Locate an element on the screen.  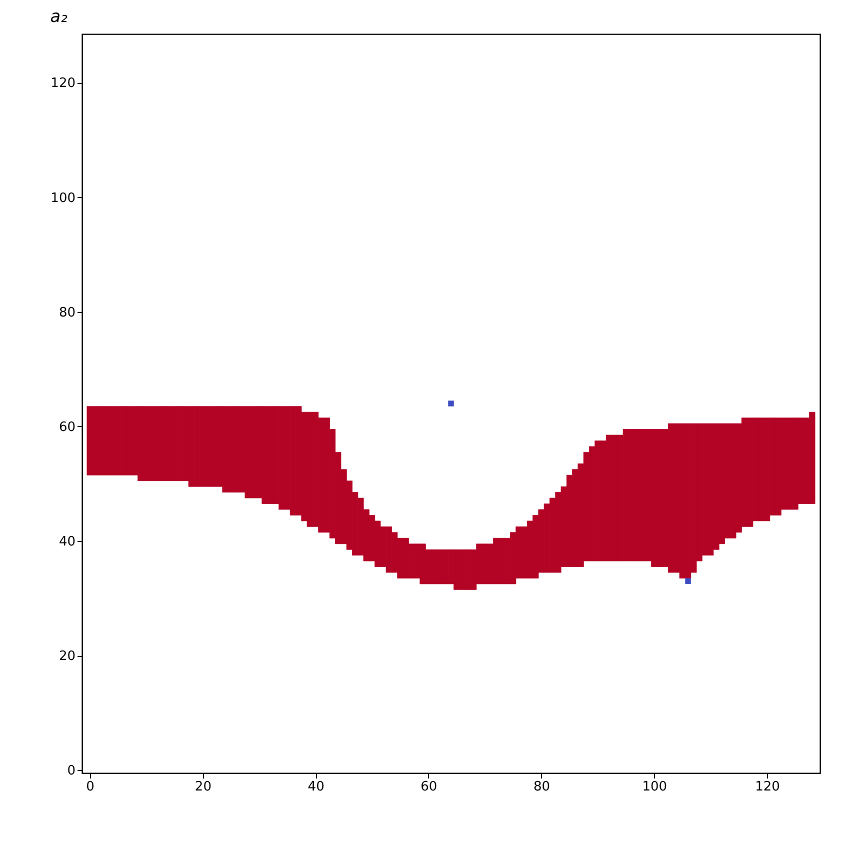
x-tick-label: 0 is located at coordinates (90, 787).